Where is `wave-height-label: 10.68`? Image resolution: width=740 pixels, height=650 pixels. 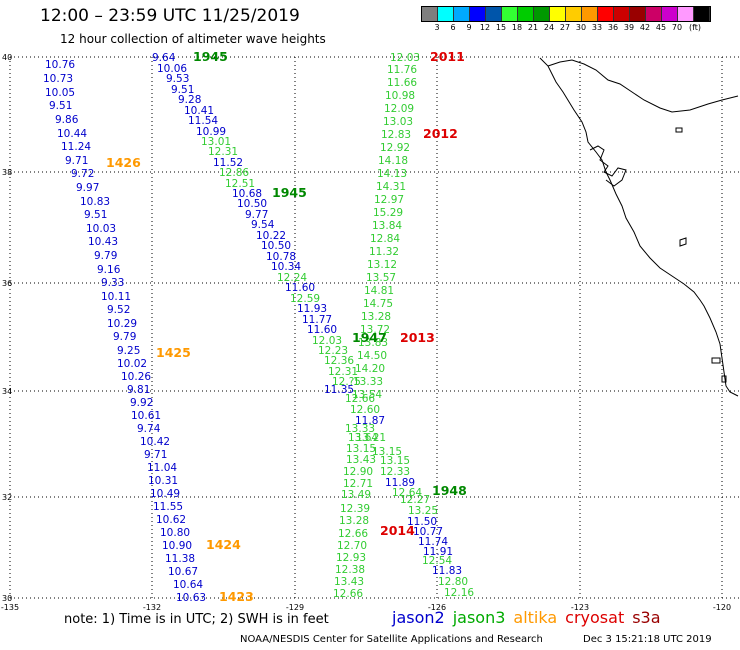
wave-height-label: 10.68 is located at coordinates (247, 194).